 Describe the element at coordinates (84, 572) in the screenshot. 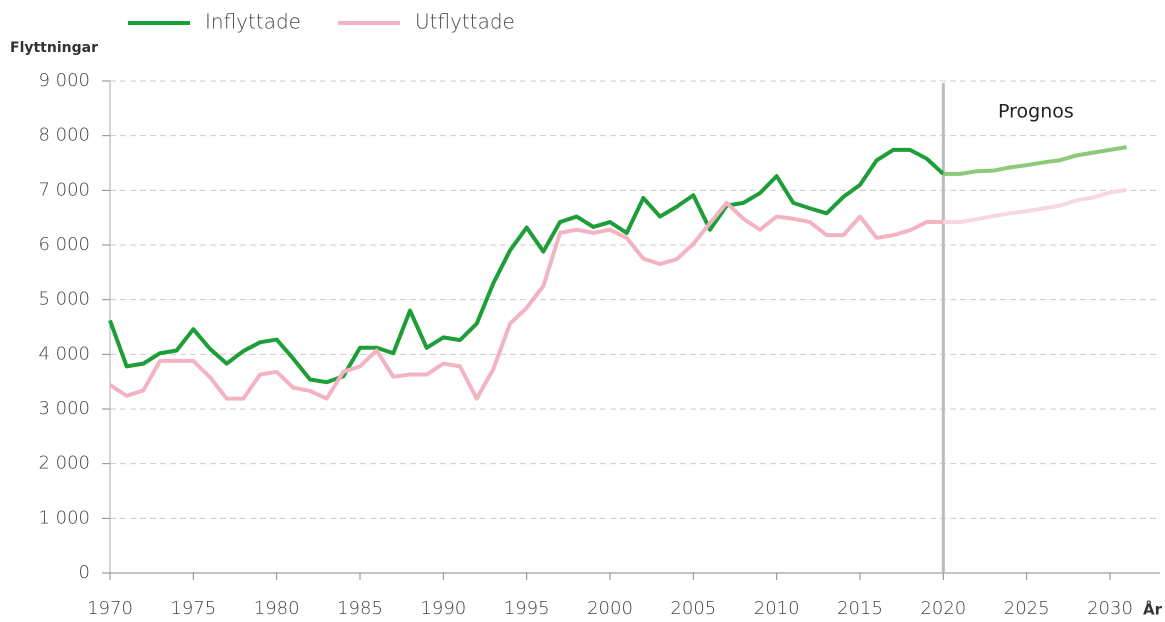

I see `y-tick-label: 0` at that location.